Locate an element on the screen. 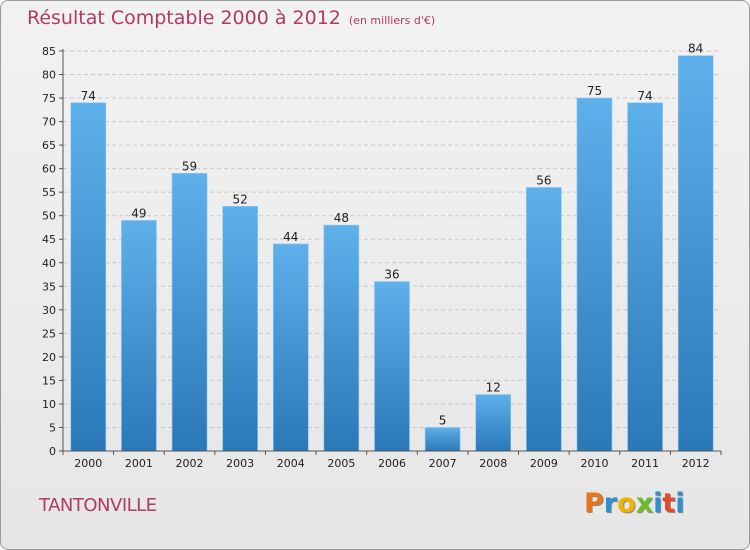 This screenshot has width=750, height=550. logo-letter: t is located at coordinates (669, 503).